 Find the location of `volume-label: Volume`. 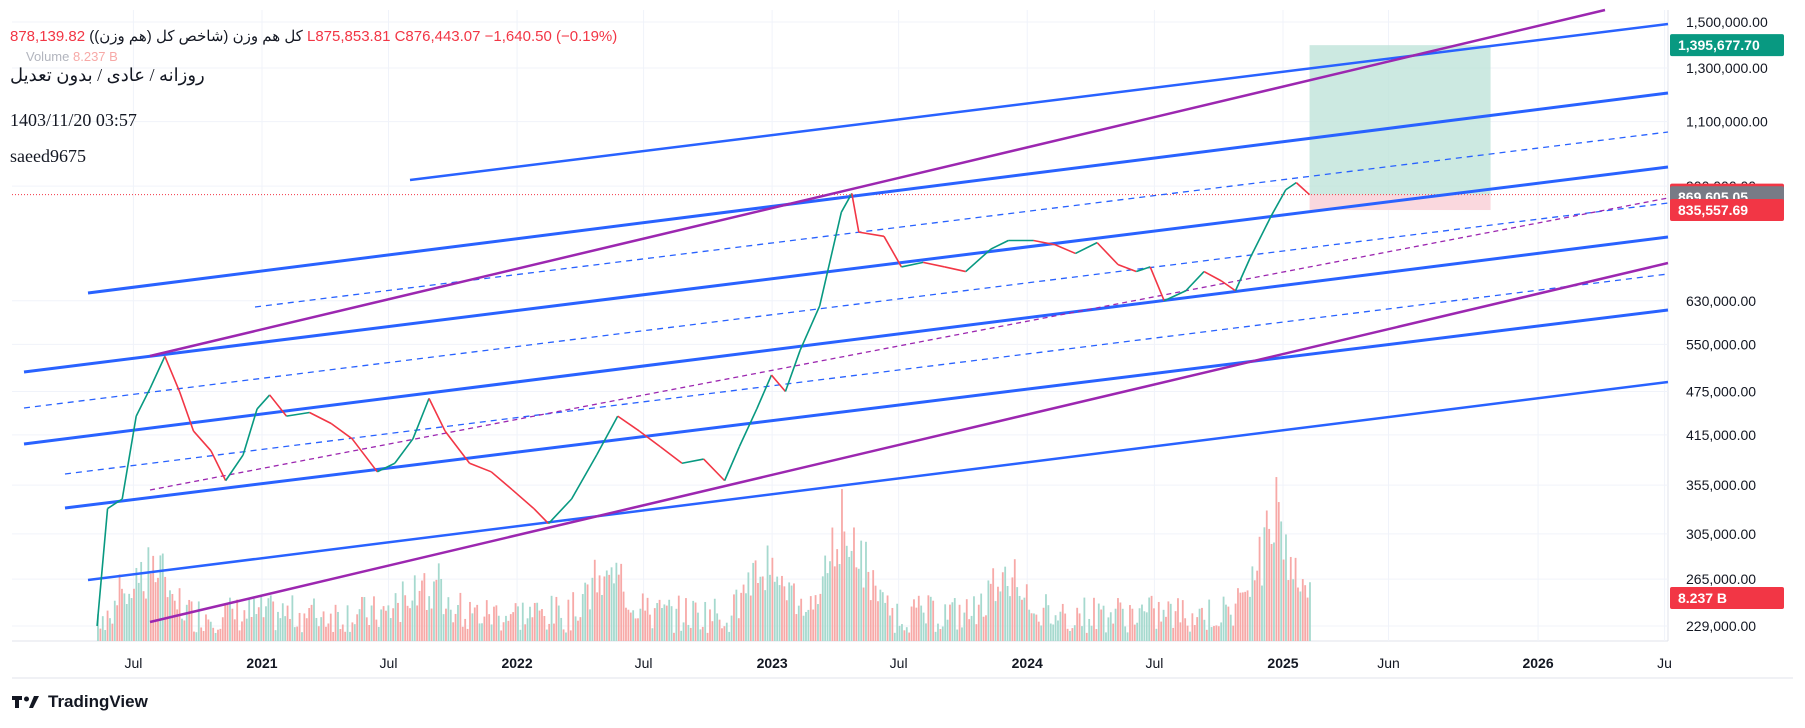

volume-label: Volume is located at coordinates (48, 56).